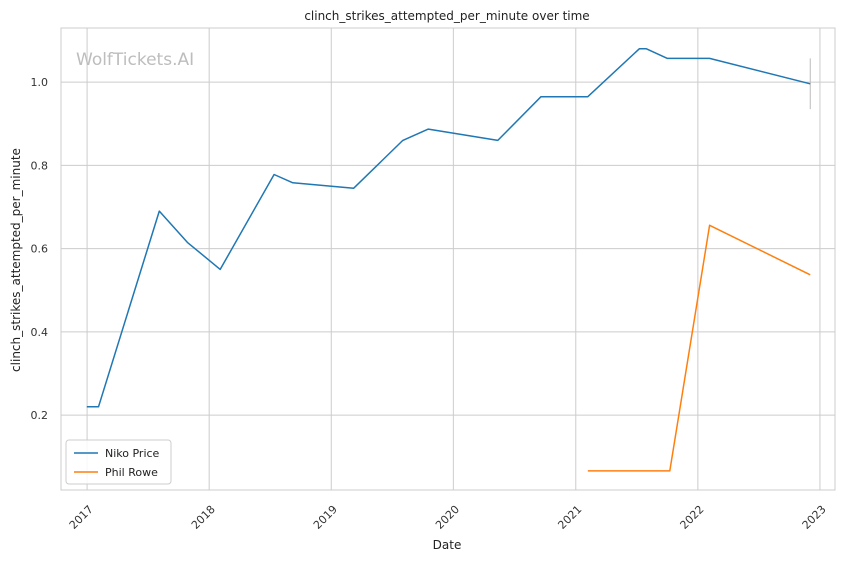 This screenshot has height=561, width=844. I want to click on y-tick-label: 0.6, so click(40, 249).